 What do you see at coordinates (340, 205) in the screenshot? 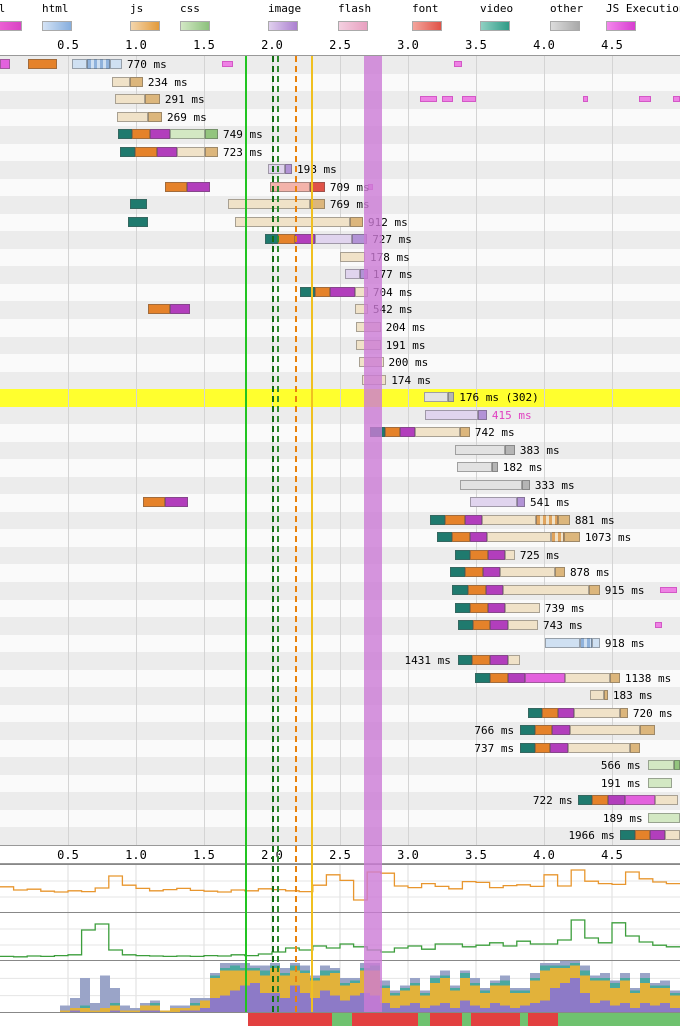
I see `request-row: 769 ms` at bounding box center [340, 205].